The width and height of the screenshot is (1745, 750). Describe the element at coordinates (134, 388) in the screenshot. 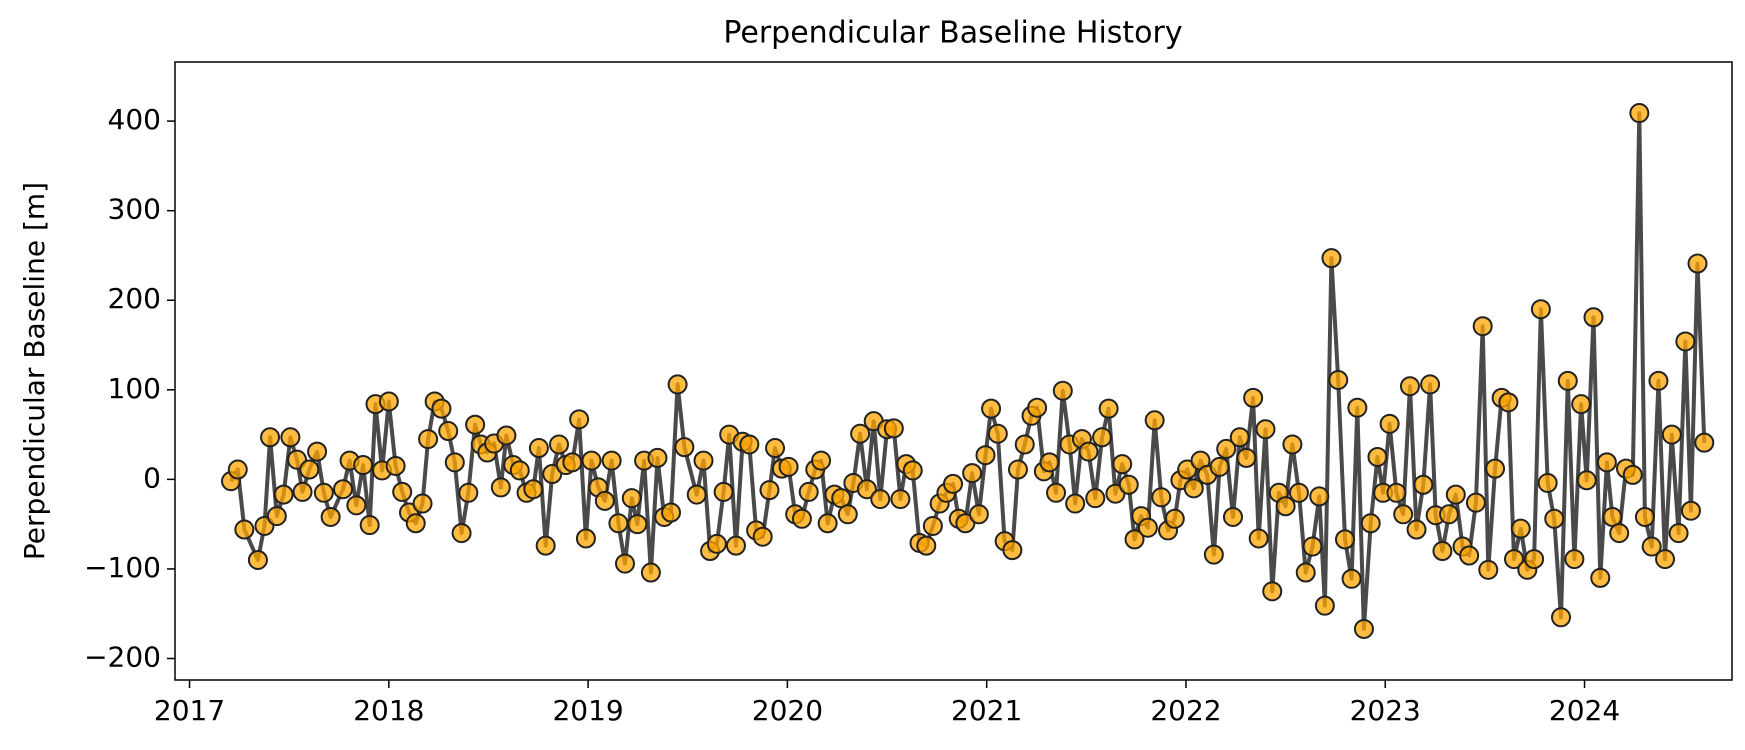

I see `y-tick-label: 100` at that location.